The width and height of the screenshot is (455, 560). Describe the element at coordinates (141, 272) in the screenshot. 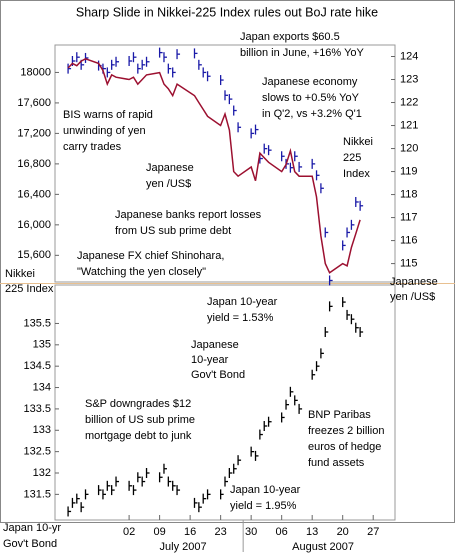

I see `annotation: "Watching the yen closely"` at that location.